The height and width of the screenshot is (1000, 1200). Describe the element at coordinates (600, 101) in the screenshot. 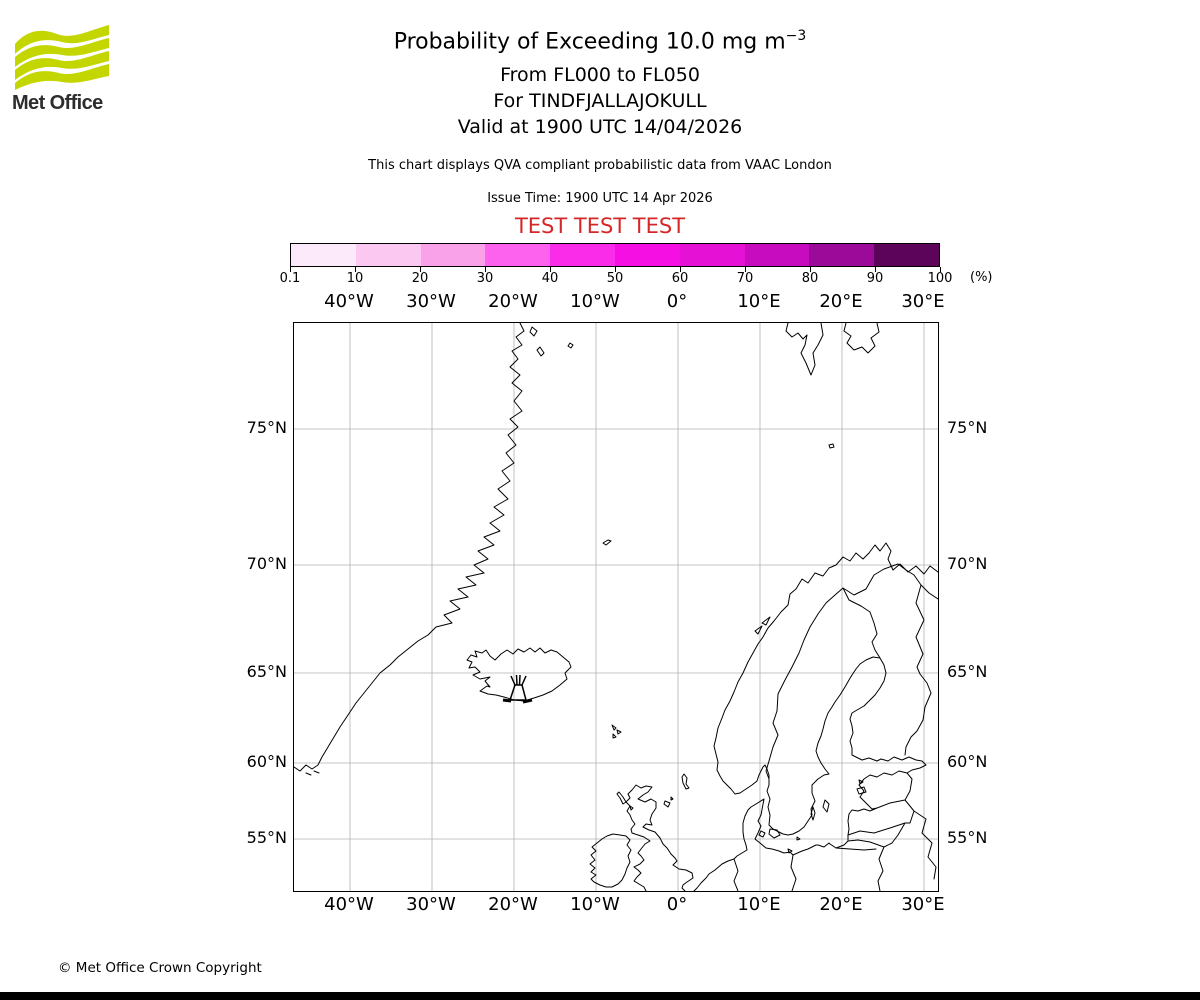

I see `volcano-subtitle: For TINDFJALLAJOKULL` at that location.